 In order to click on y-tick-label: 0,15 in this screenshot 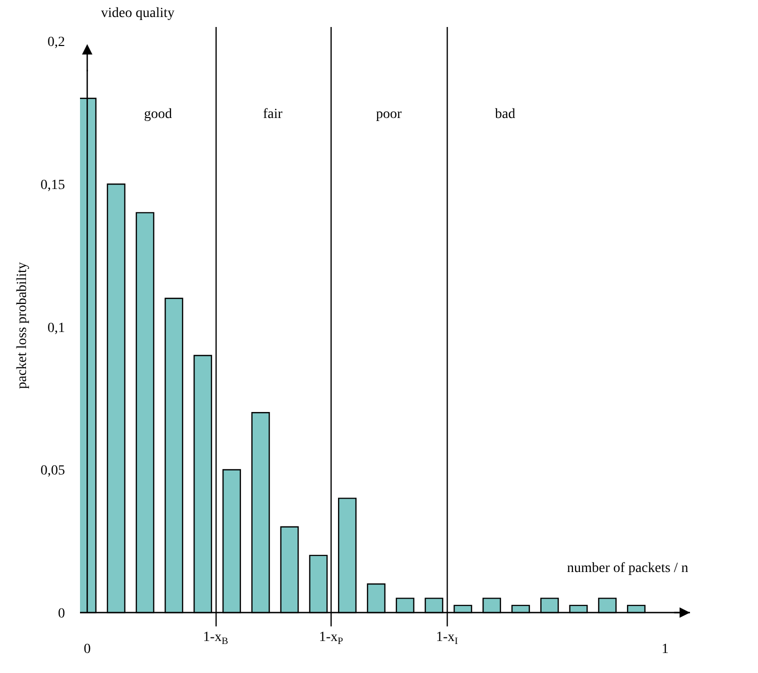, I will do `click(52, 186)`.